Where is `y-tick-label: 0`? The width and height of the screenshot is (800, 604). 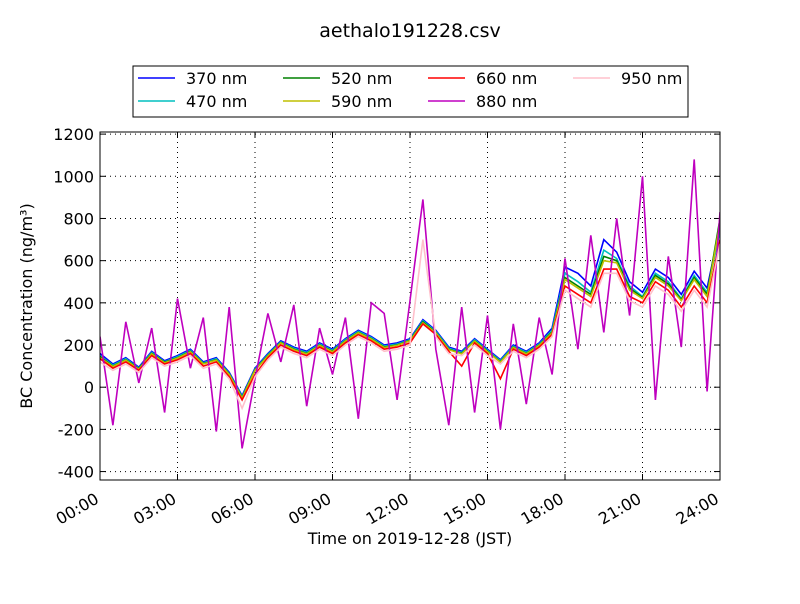 y-tick-label: 0 is located at coordinates (89, 387).